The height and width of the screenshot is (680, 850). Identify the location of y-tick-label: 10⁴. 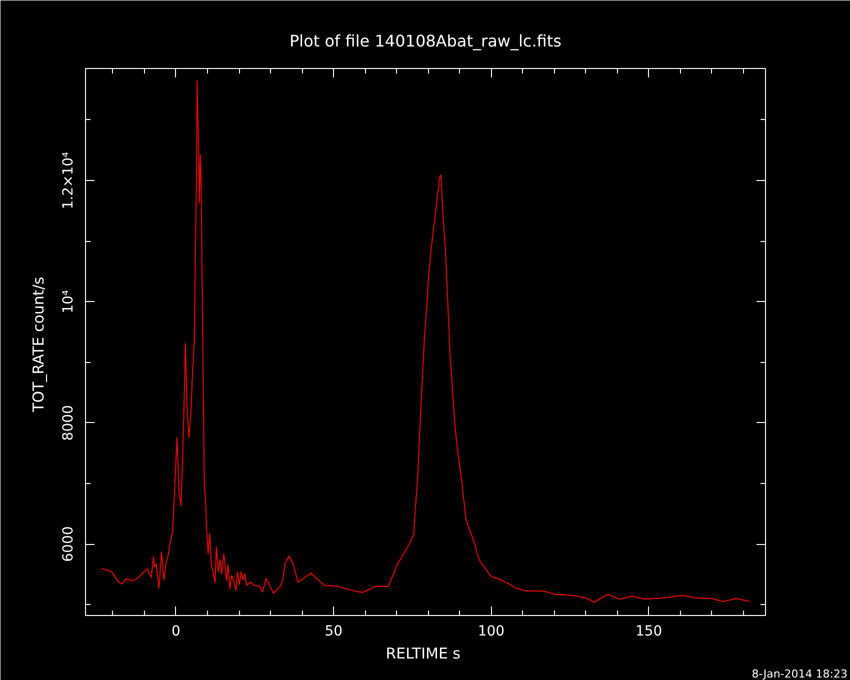
(68, 302).